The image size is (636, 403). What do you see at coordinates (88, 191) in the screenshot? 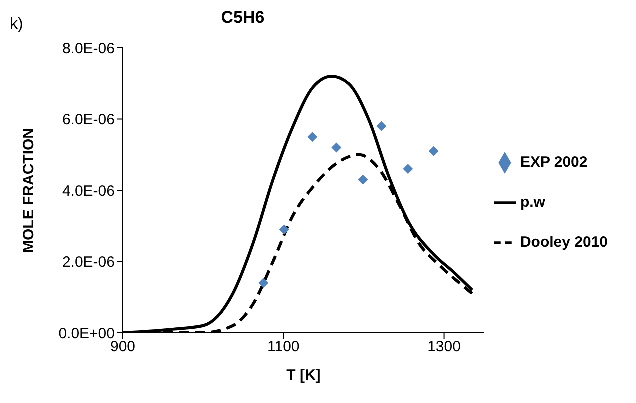
I see `y-tick-label: 4.0E-06` at bounding box center [88, 191].